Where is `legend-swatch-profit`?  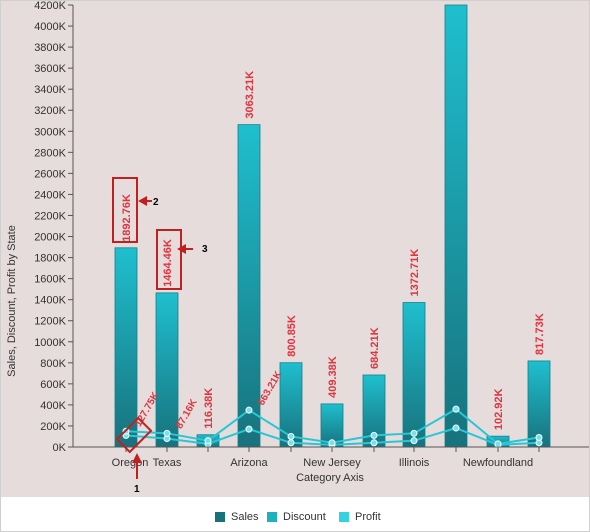 legend-swatch-profit is located at coordinates (344, 517).